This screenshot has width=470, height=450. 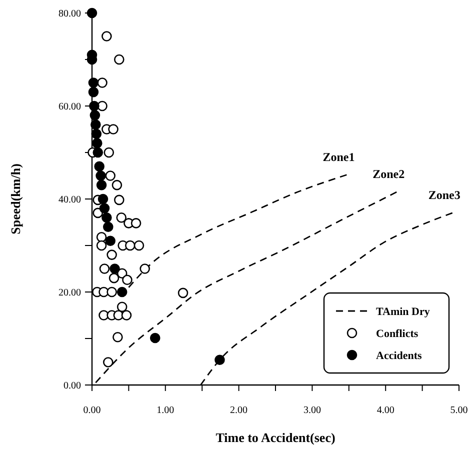 I want to click on y-tick-label: 0.00, so click(x=72, y=386).